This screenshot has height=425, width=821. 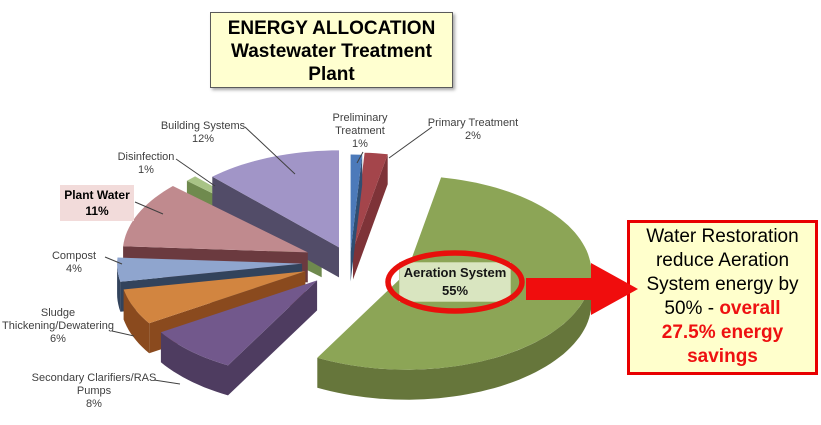 What do you see at coordinates (692, 308) in the screenshot?
I see `note-text-black: 50% -` at bounding box center [692, 308].